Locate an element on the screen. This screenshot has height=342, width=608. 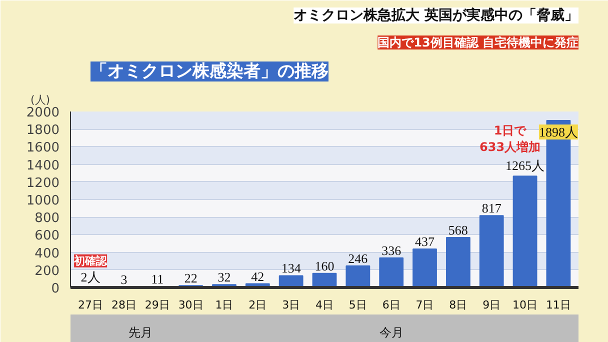
x-tick-label: 6日 is located at coordinates (391, 305).